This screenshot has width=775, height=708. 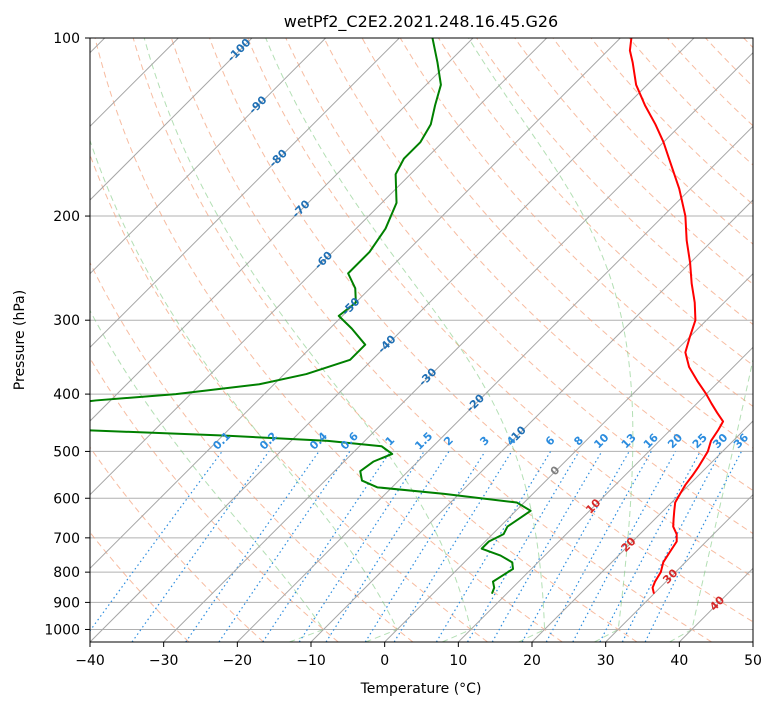 I want to click on y-tick-label: 800, so click(x=66, y=573).